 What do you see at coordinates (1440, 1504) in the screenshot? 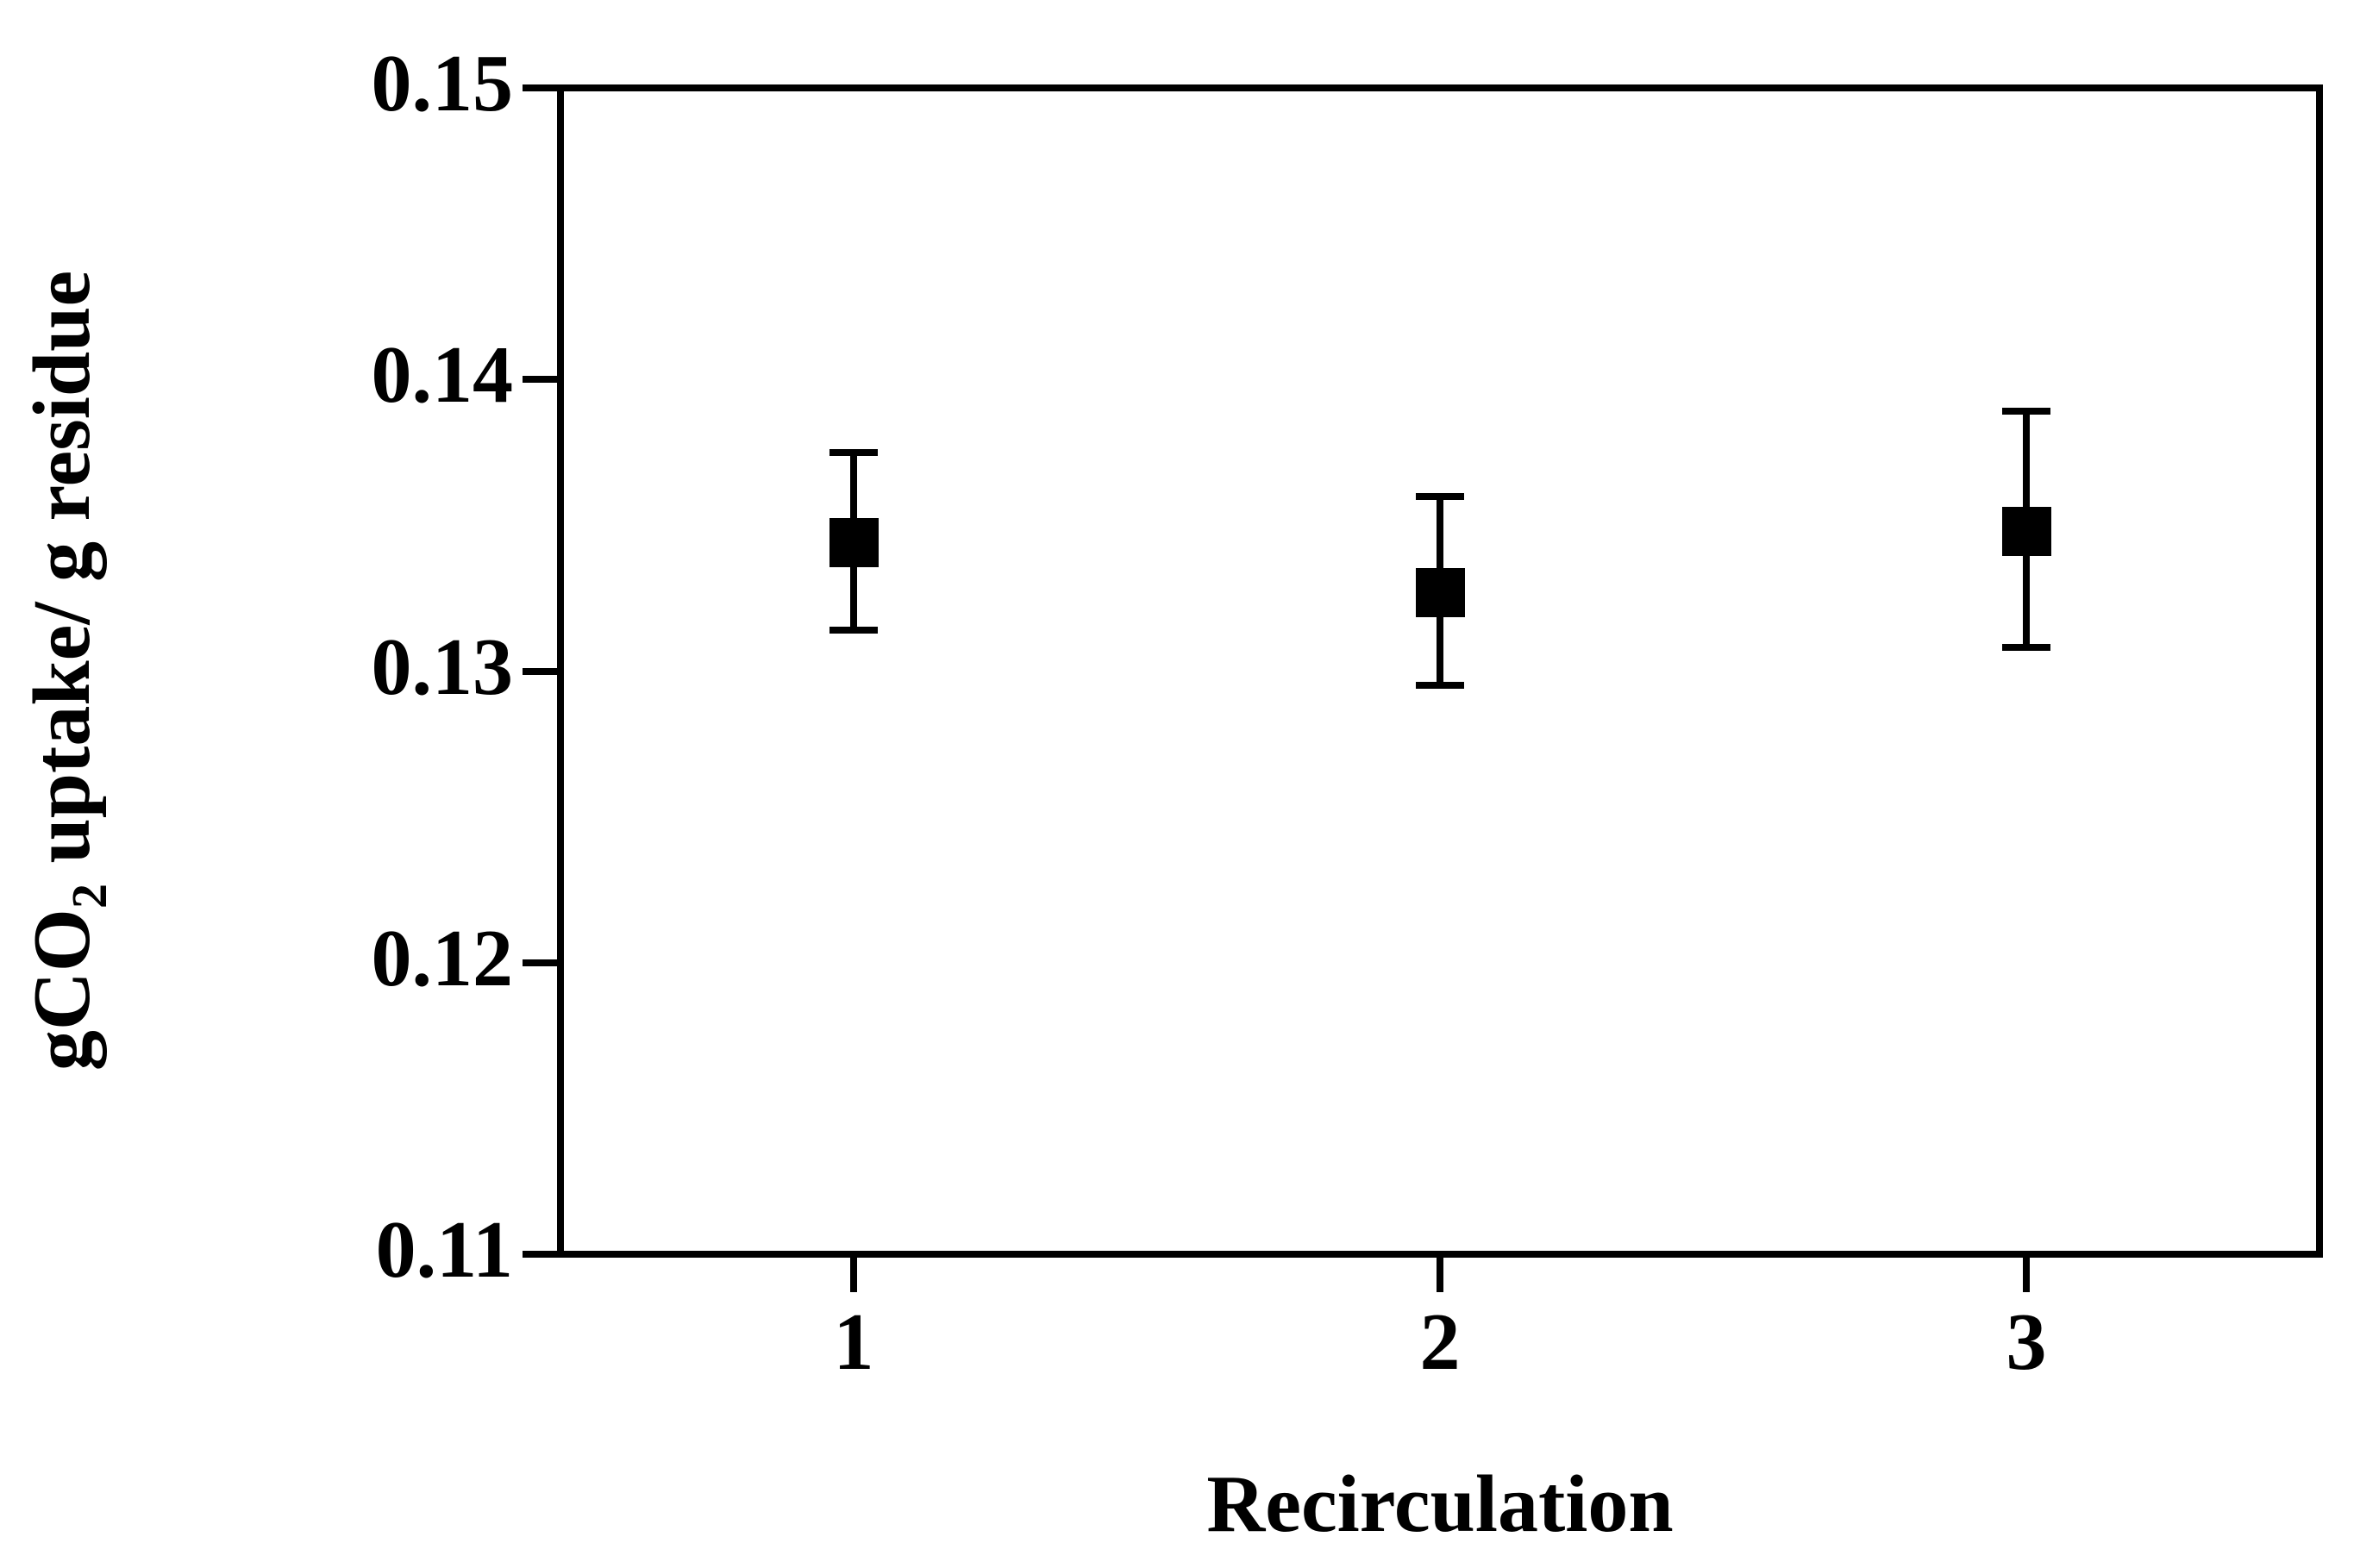
I see `x-axis-title: Recirculation` at bounding box center [1440, 1504].